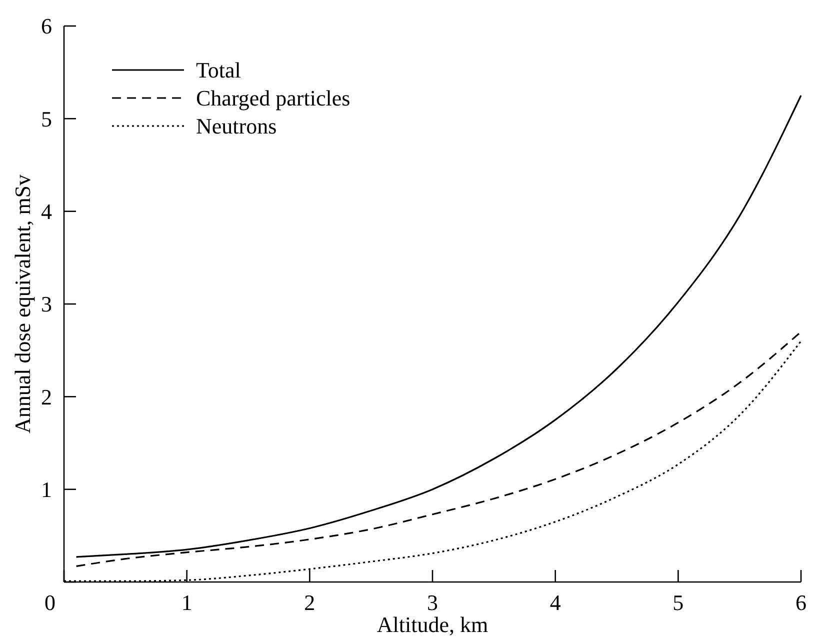  What do you see at coordinates (310, 602) in the screenshot?
I see `x-tick-label: 2` at bounding box center [310, 602].